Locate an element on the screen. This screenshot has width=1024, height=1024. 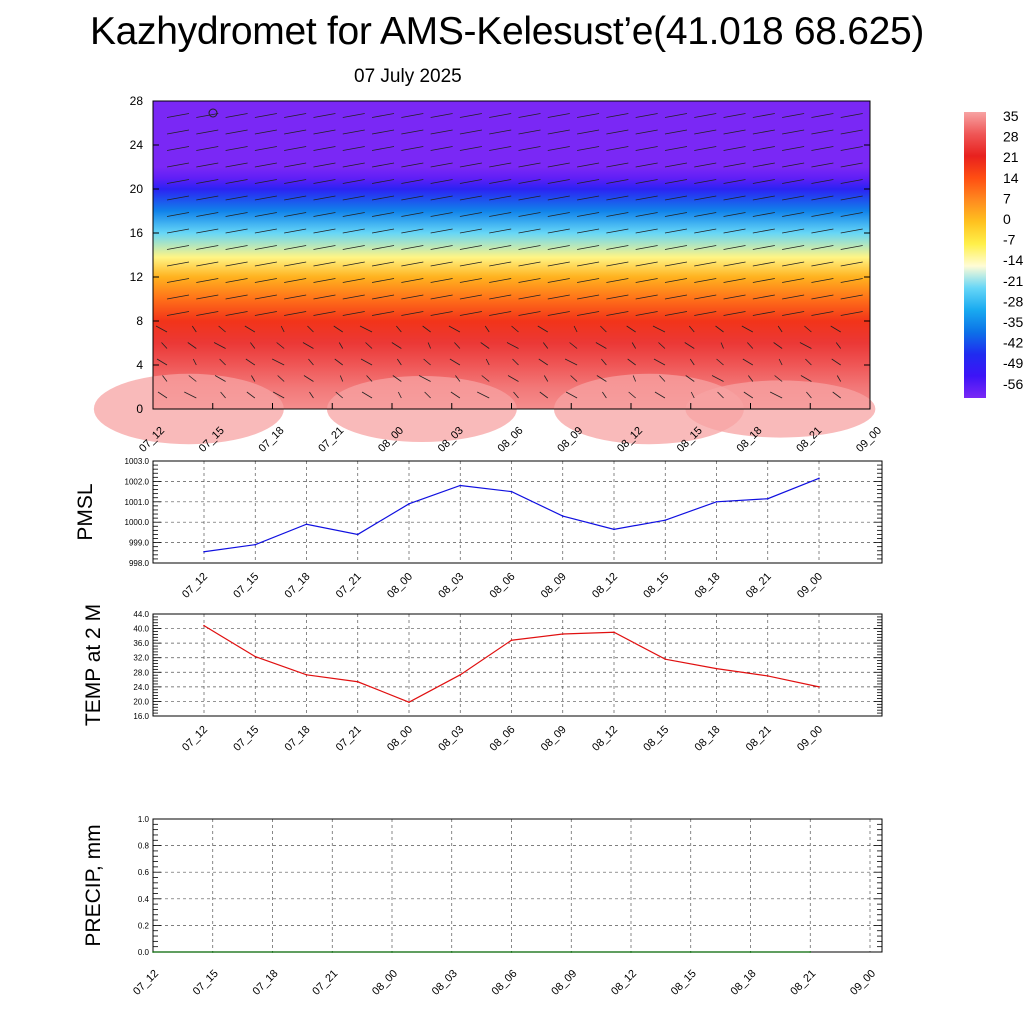
chart-subtitle: 07 July 2025 is located at coordinates (408, 76).